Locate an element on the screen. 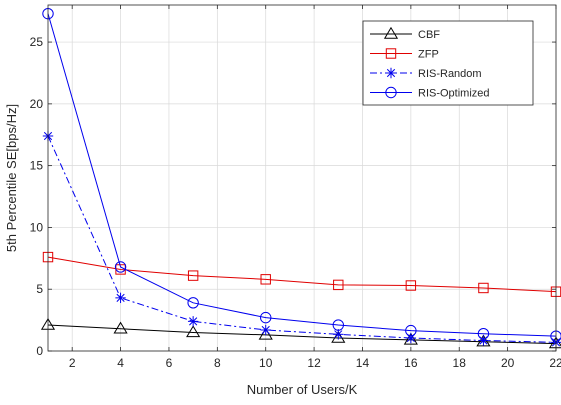  x-tick-label: 20 is located at coordinates (508, 363).